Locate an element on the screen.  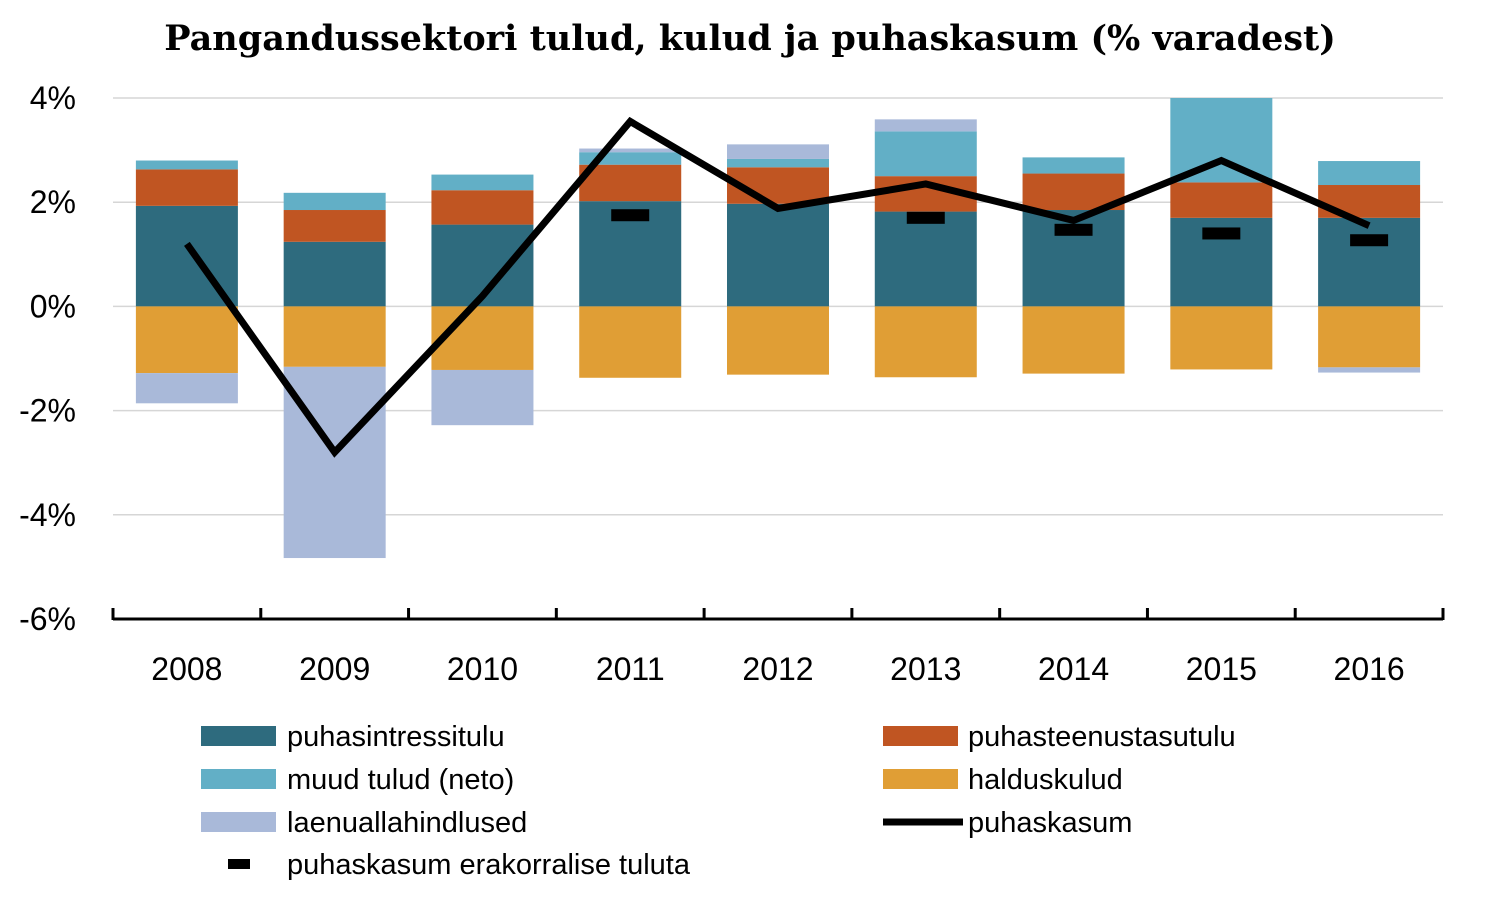
x-tick-label: 2013 is located at coordinates (925, 669).